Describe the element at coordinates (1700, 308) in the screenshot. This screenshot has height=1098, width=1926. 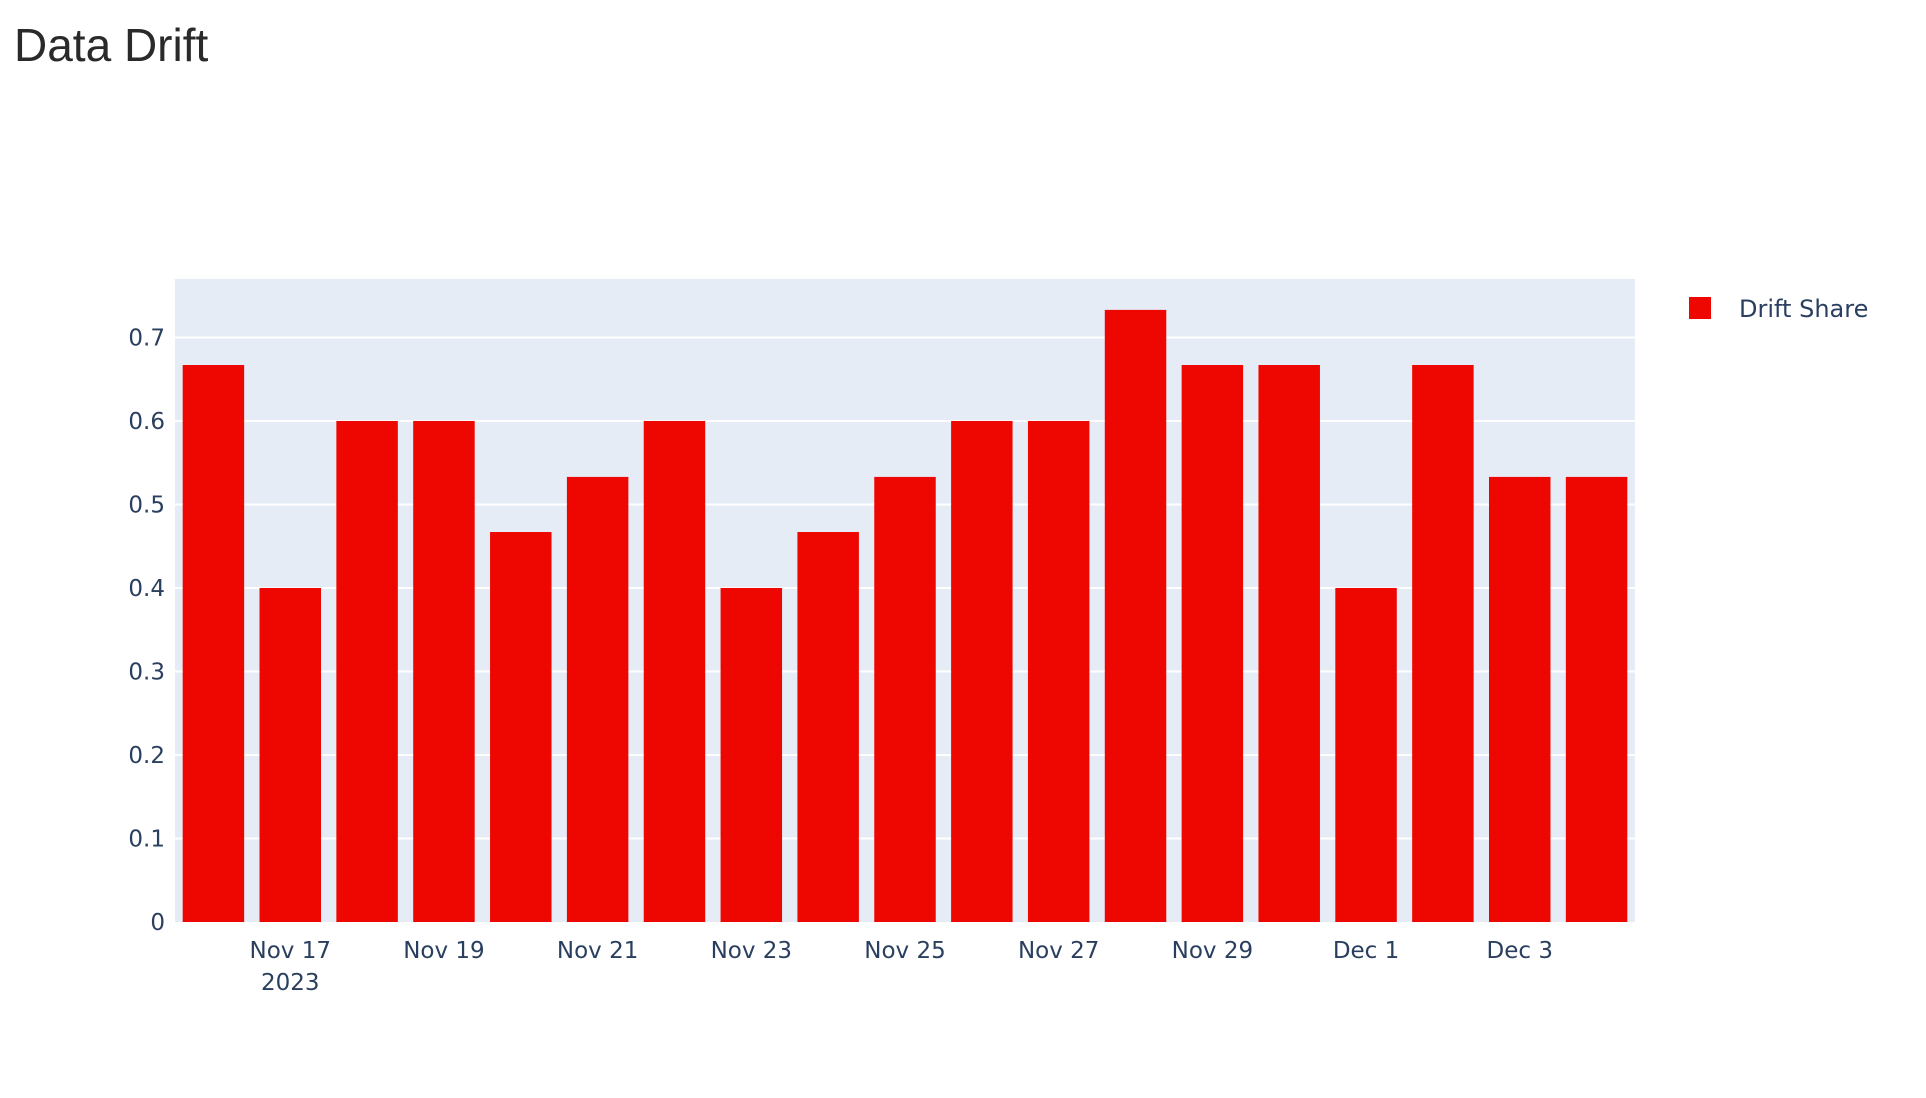
I see `legend-swatch-drift-share` at that location.